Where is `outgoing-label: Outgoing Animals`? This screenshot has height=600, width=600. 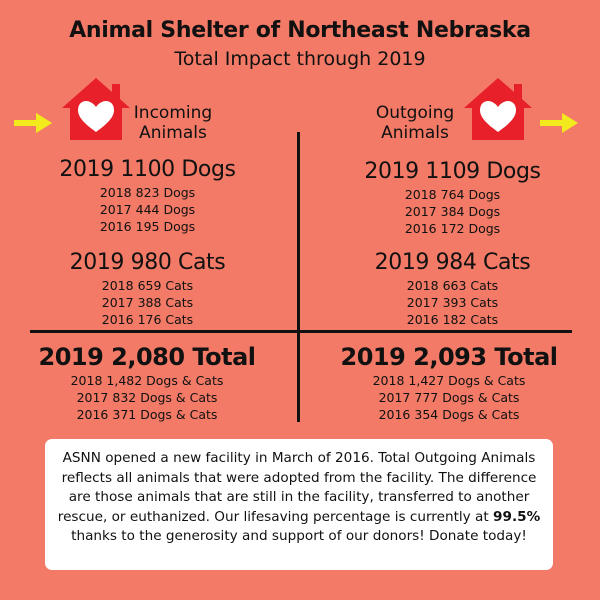
outgoing-label: Outgoing Animals is located at coordinates (415, 123).